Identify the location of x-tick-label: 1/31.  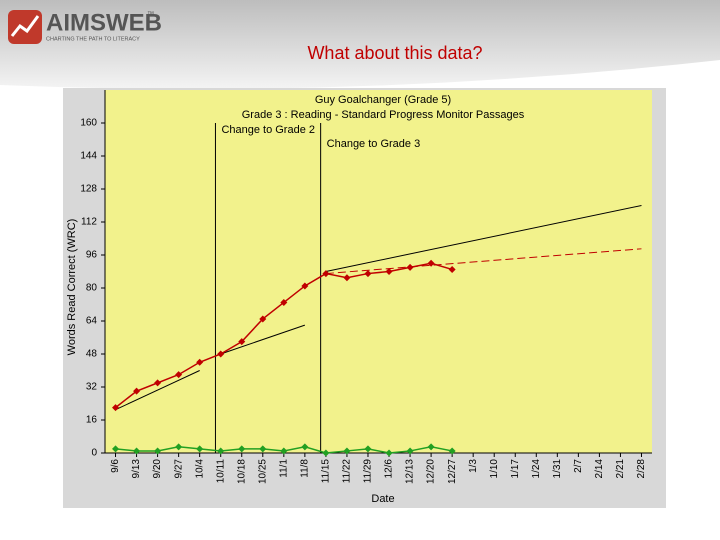
(557, 469).